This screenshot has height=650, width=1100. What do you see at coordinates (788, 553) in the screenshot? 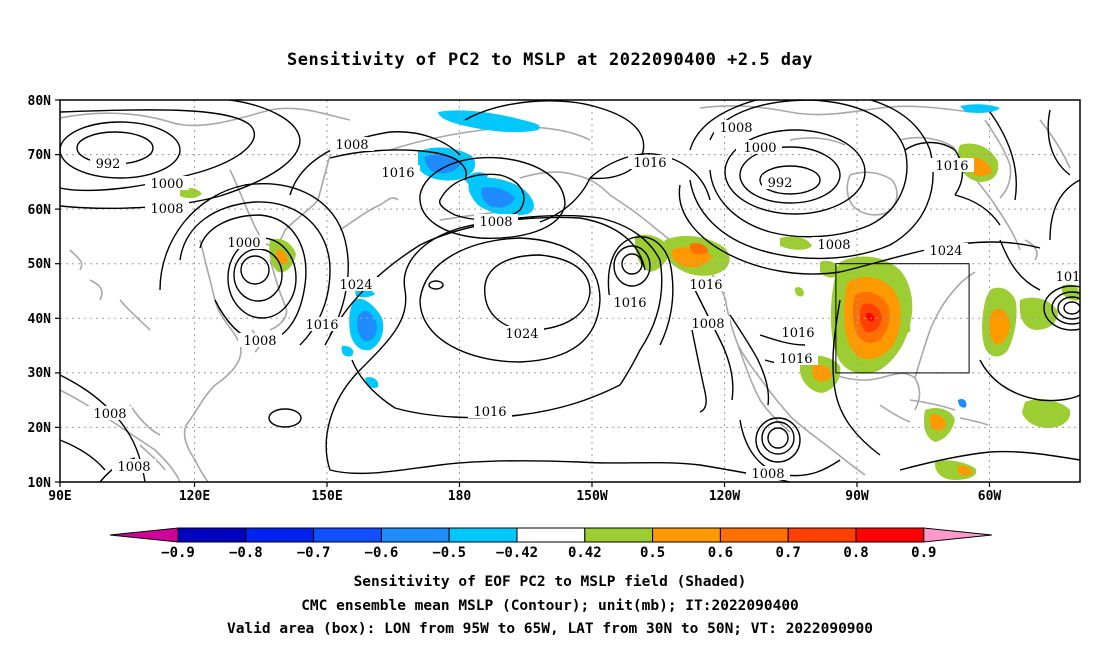
I see `colorbar-tick-label: 0.7` at bounding box center [788, 553].